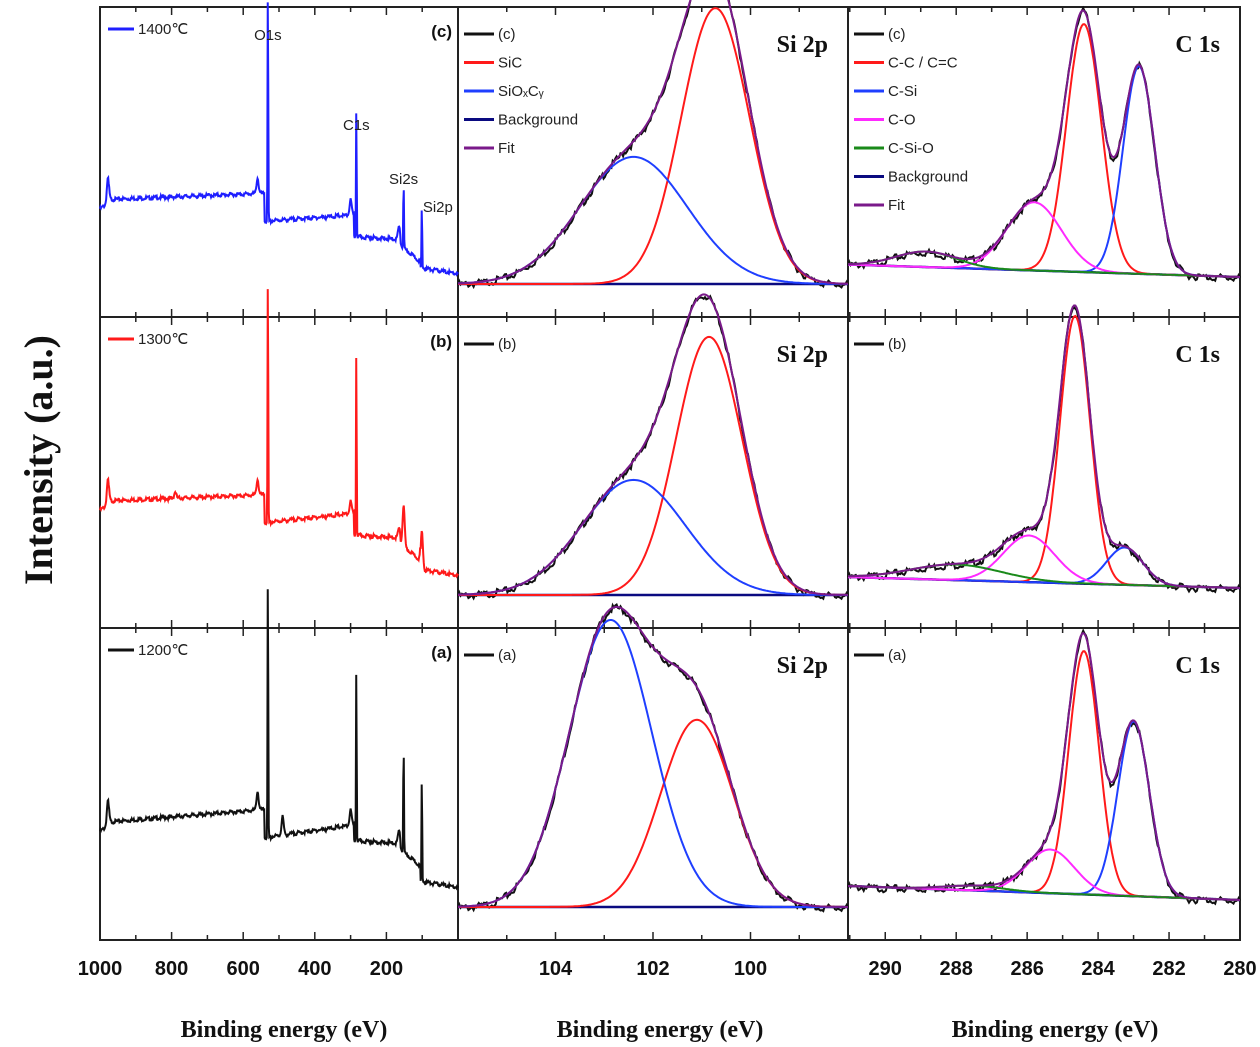  I want to click on component-c-si, so click(1044, 810).